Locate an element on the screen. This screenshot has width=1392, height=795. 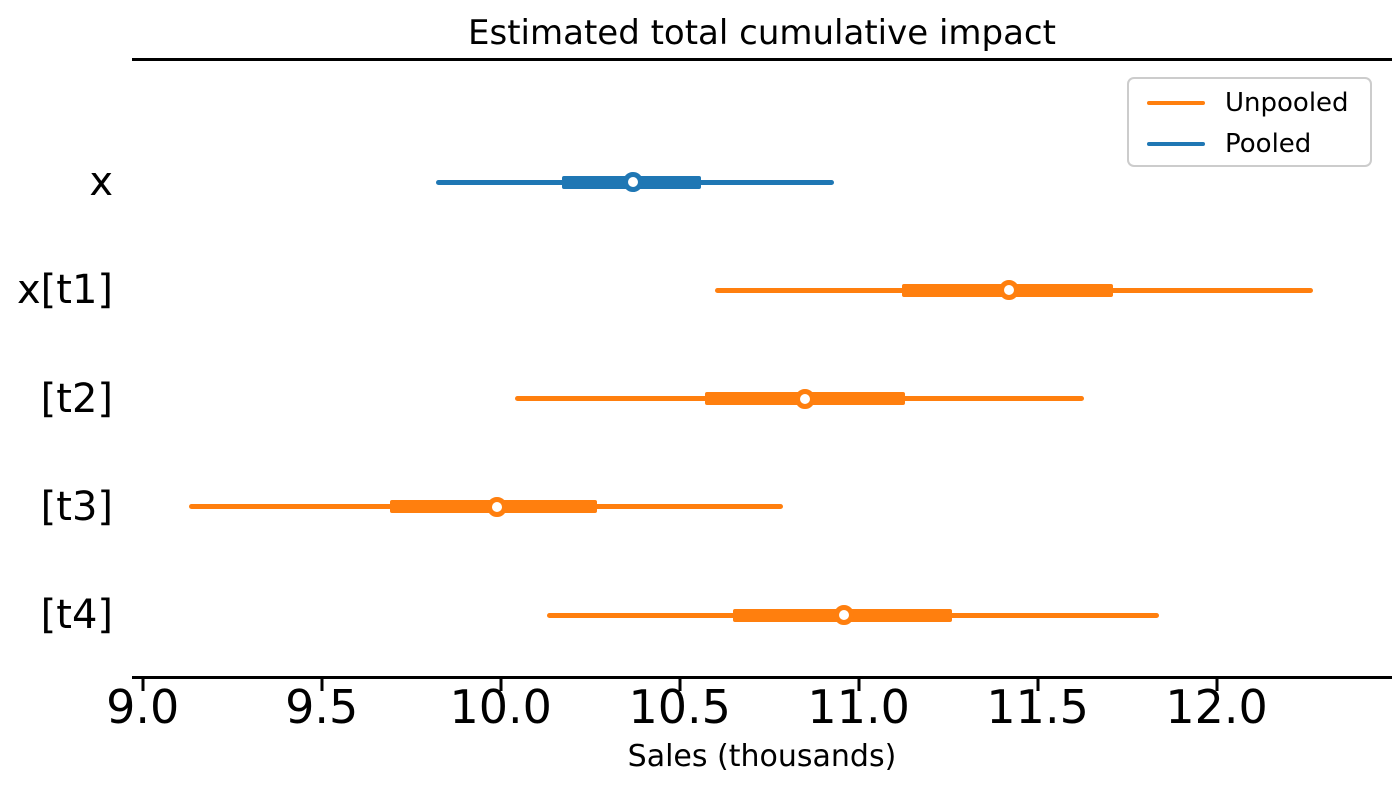
bottom-spine is located at coordinates (762, 677).